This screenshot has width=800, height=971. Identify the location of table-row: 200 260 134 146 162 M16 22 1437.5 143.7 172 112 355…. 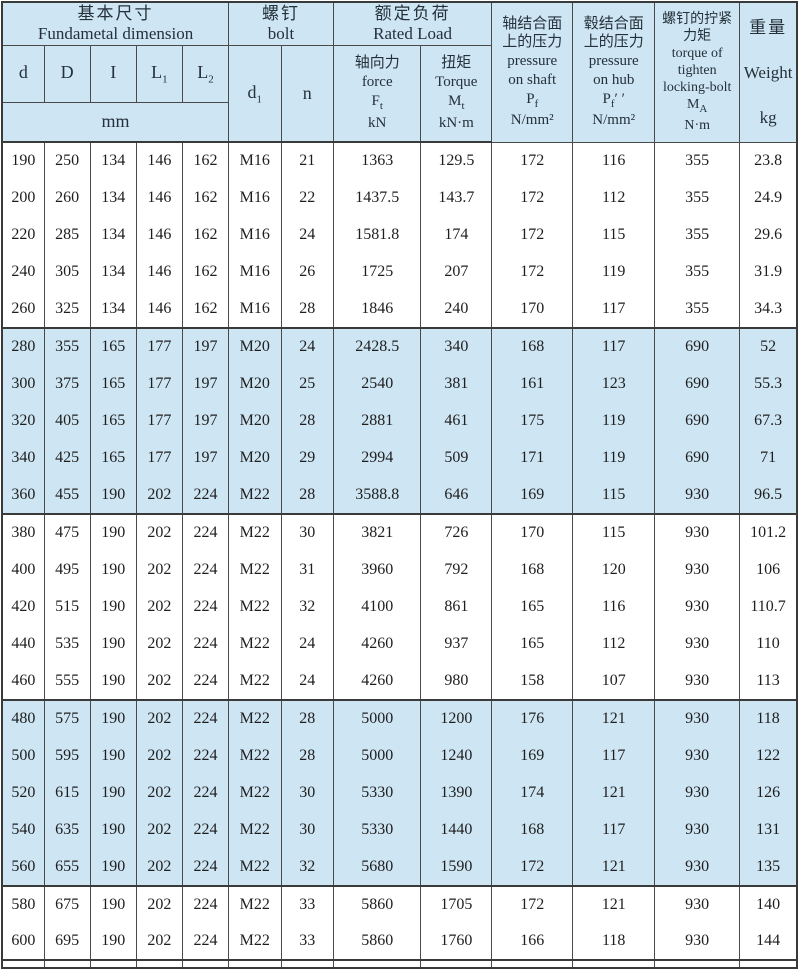
(399, 198).